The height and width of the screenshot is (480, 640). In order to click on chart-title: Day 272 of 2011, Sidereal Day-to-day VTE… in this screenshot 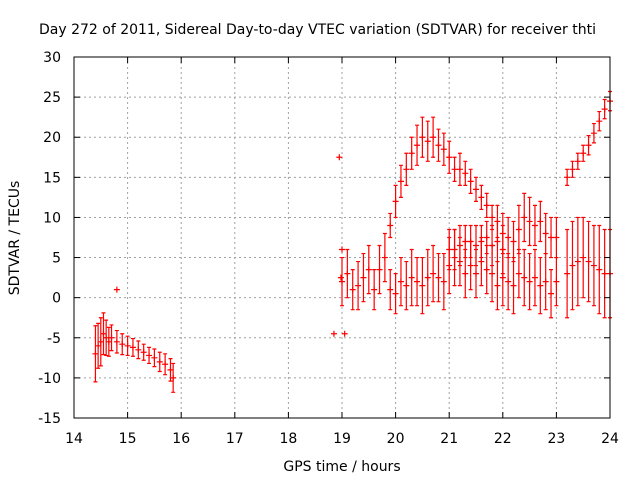, I will do `click(317, 30)`.